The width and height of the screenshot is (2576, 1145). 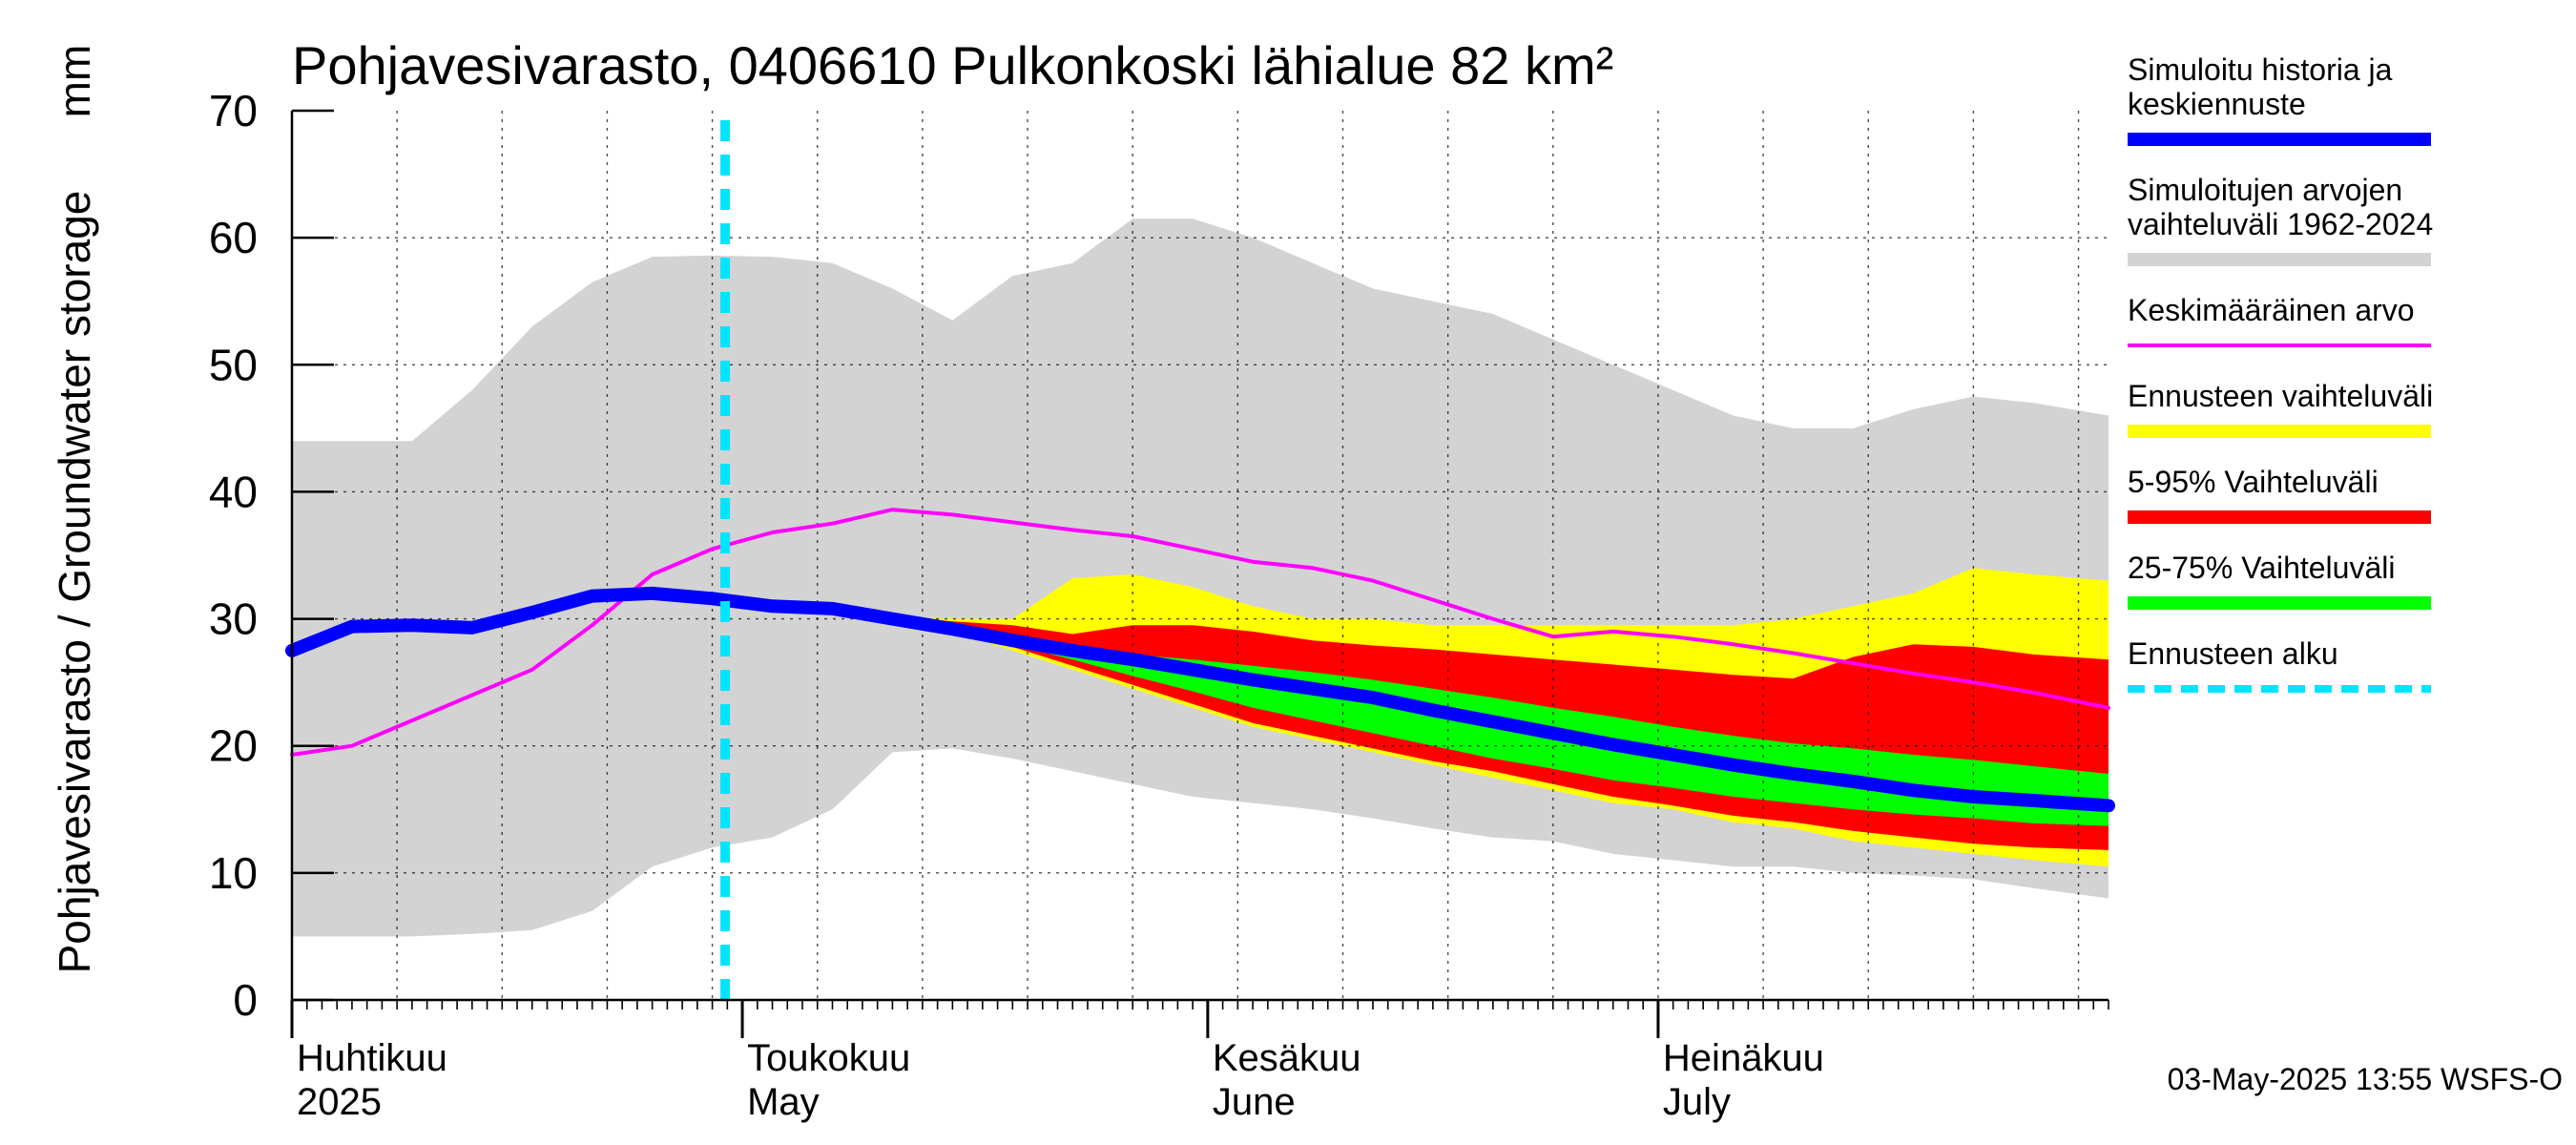 What do you see at coordinates (233, 555) in the screenshot?
I see `y-tick-labels: 0 10 20 30 40 50 60 70` at bounding box center [233, 555].